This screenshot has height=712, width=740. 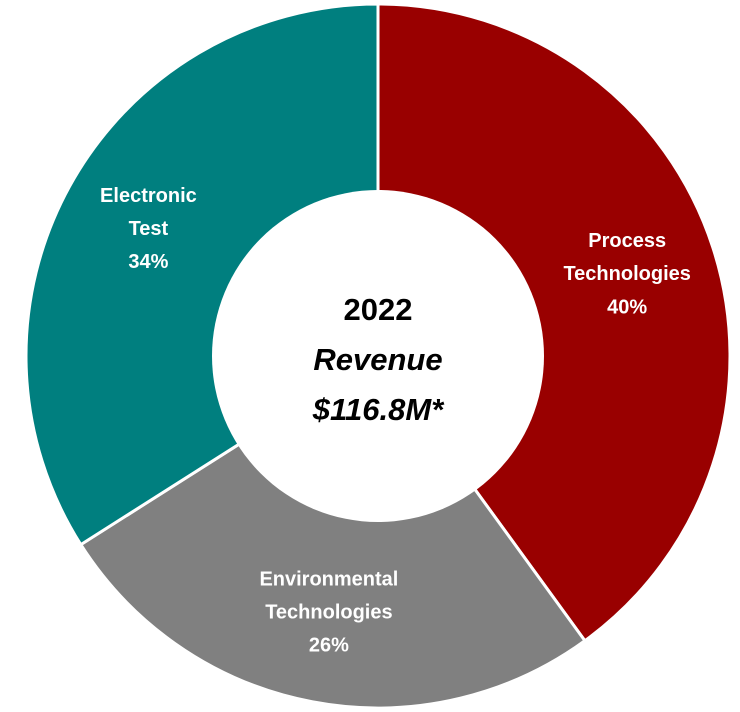 I want to click on slice-value-label: 40%, so click(x=627, y=307).